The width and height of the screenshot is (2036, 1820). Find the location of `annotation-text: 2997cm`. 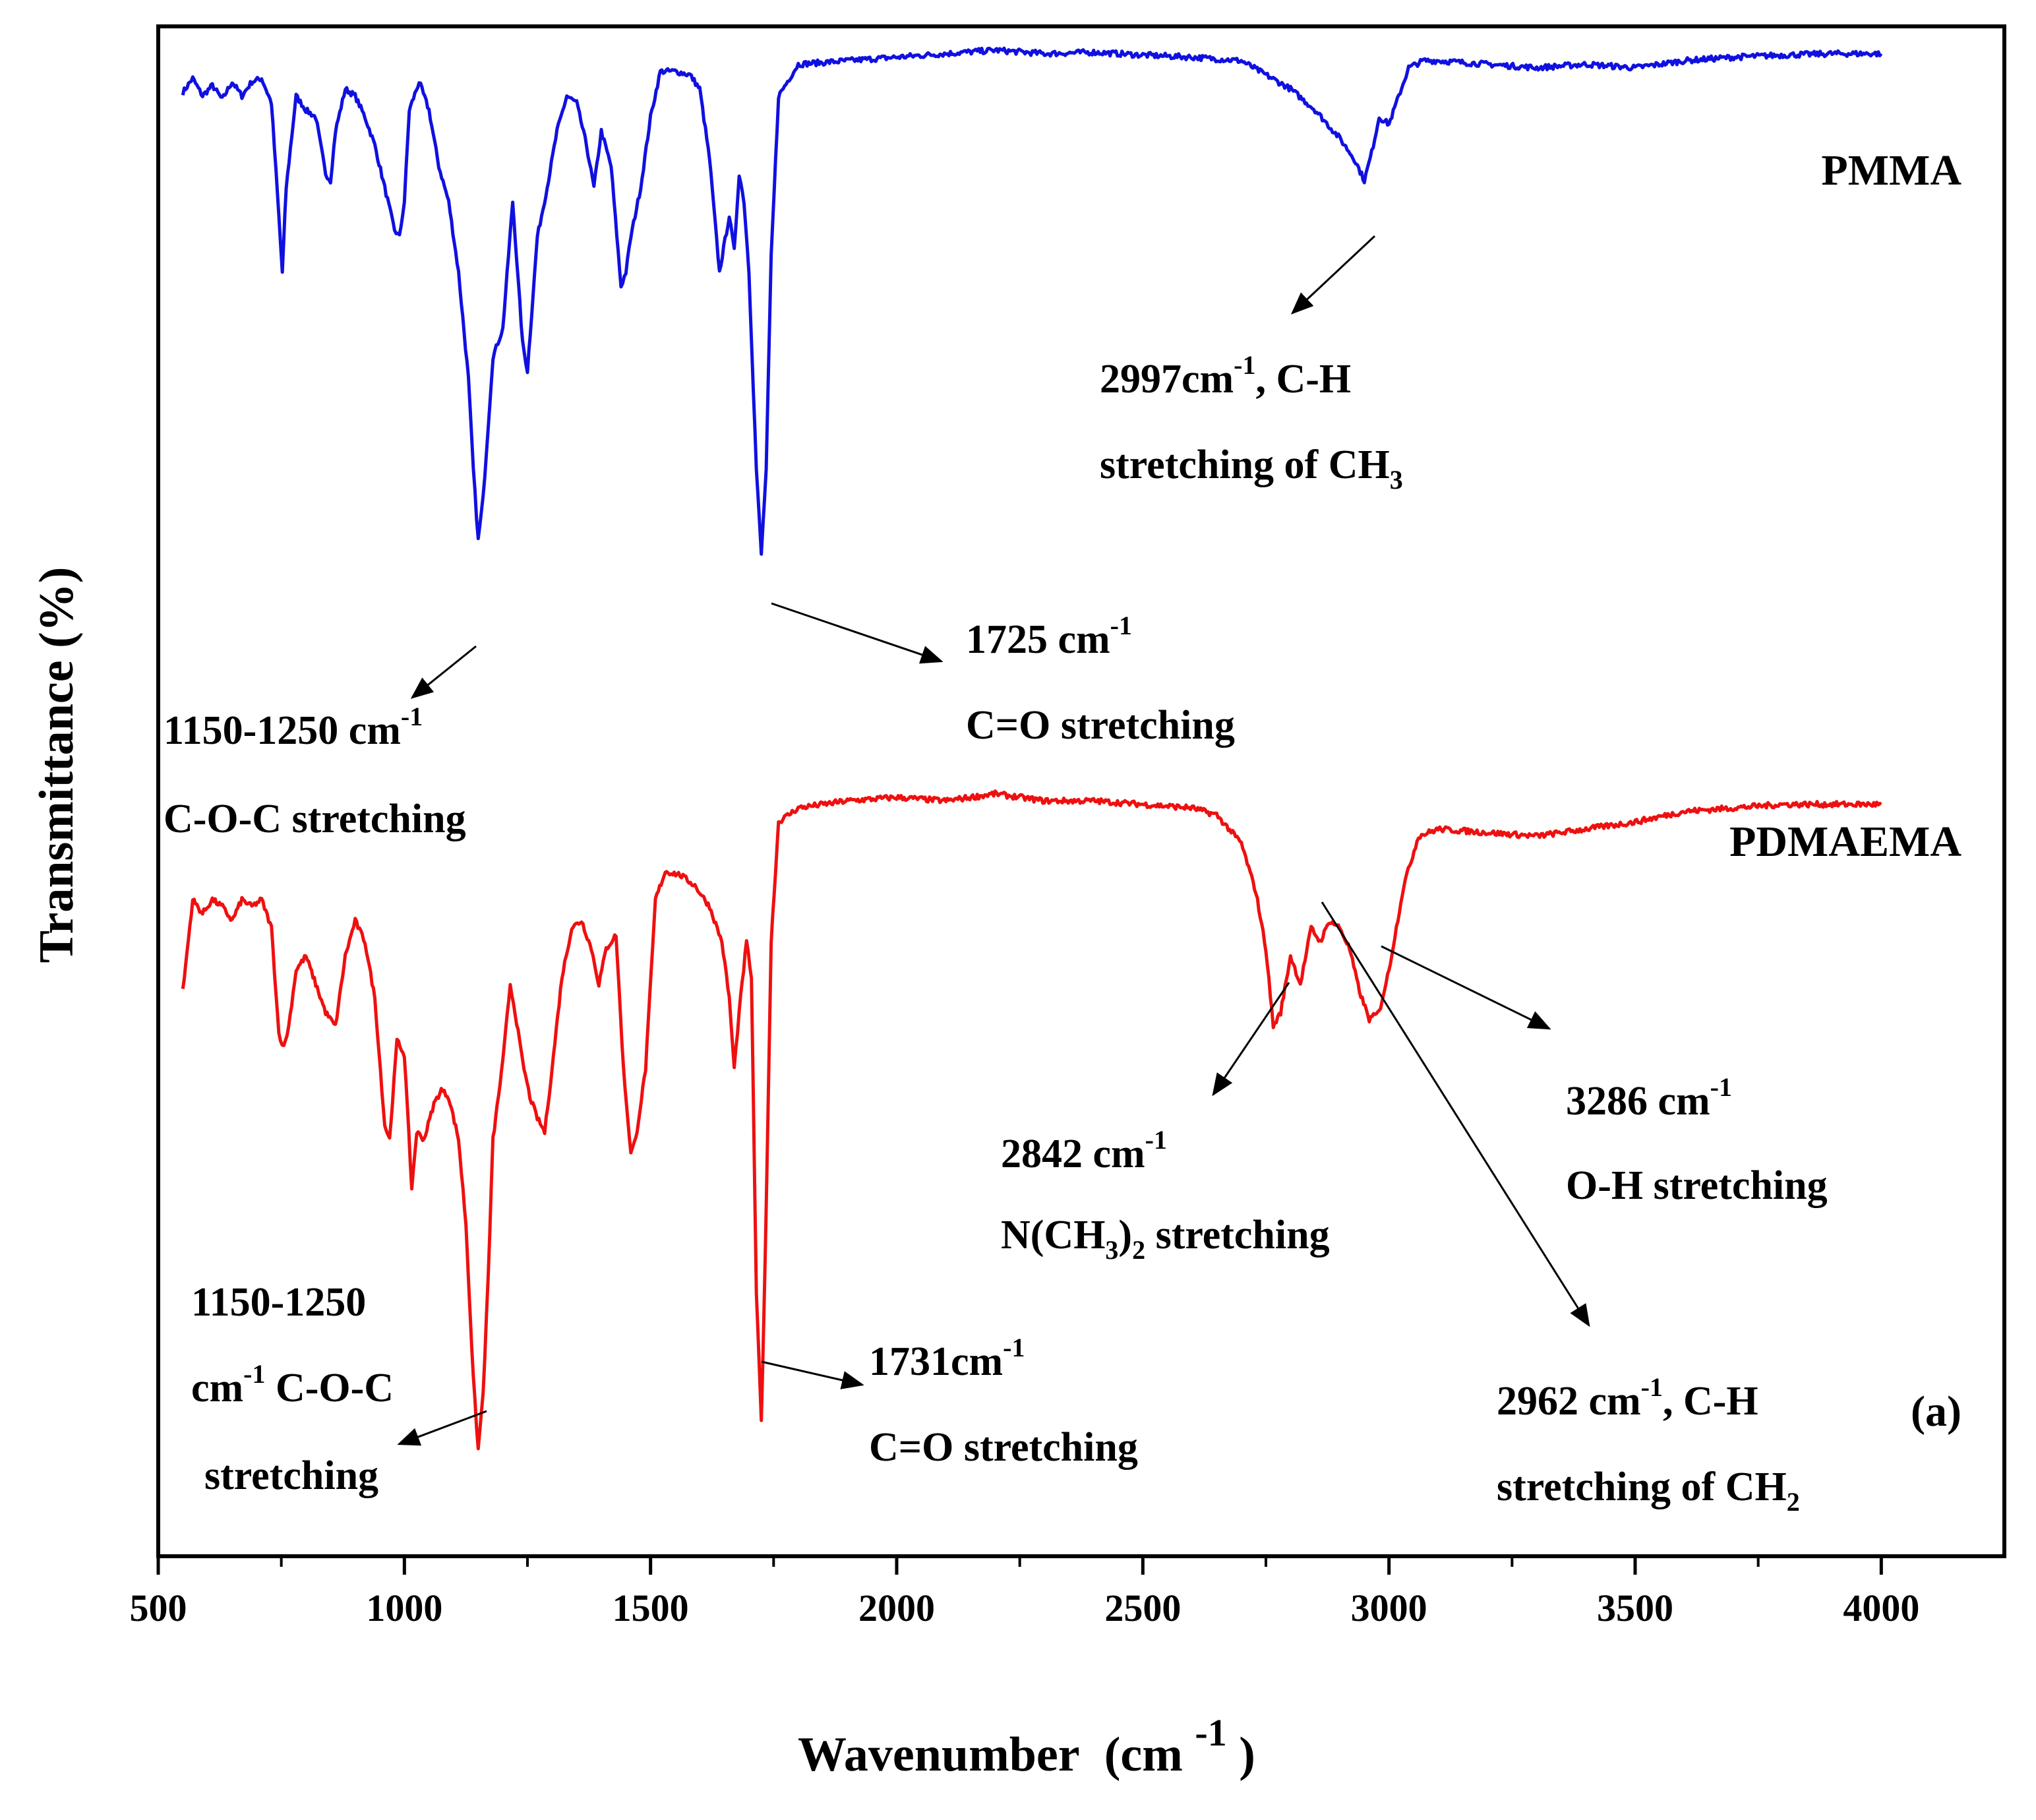

annotation-text: 2997cm is located at coordinates (1167, 380).